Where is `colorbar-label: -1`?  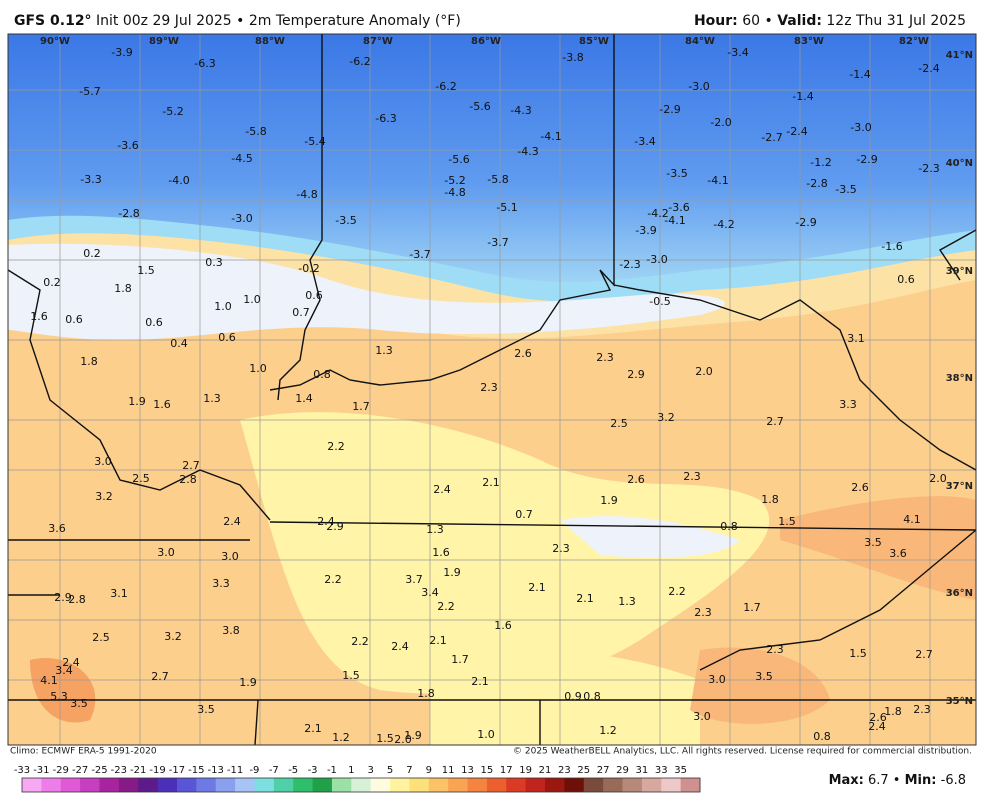
colorbar-label: -1 is located at coordinates (332, 770).